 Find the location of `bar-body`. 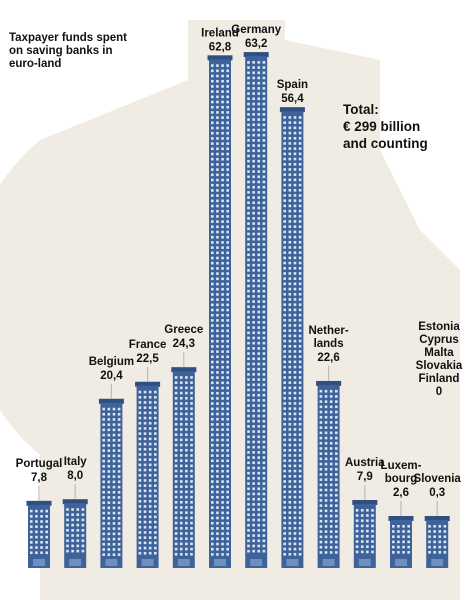

bar-body is located at coordinates (328, 476).